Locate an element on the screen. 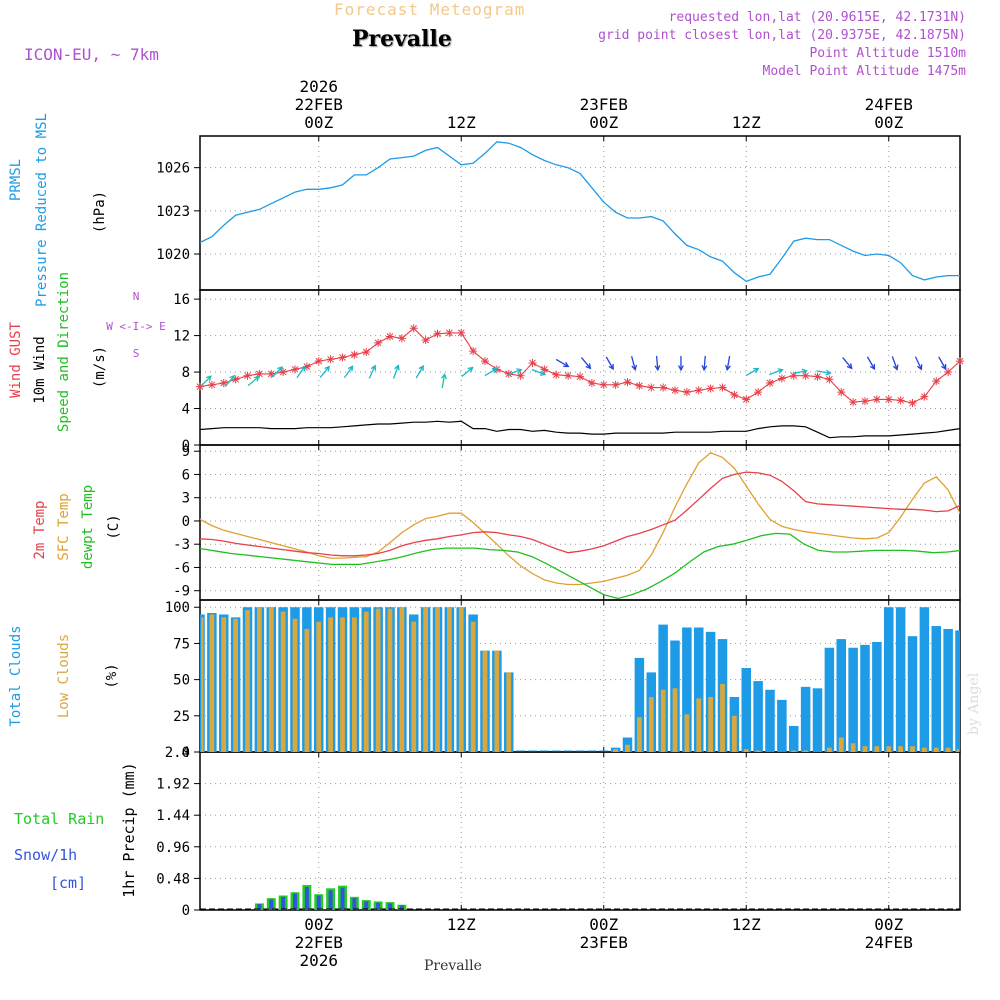 The image size is (1000, 1000). wind-ytick-label: 8 is located at coordinates (186, 373).